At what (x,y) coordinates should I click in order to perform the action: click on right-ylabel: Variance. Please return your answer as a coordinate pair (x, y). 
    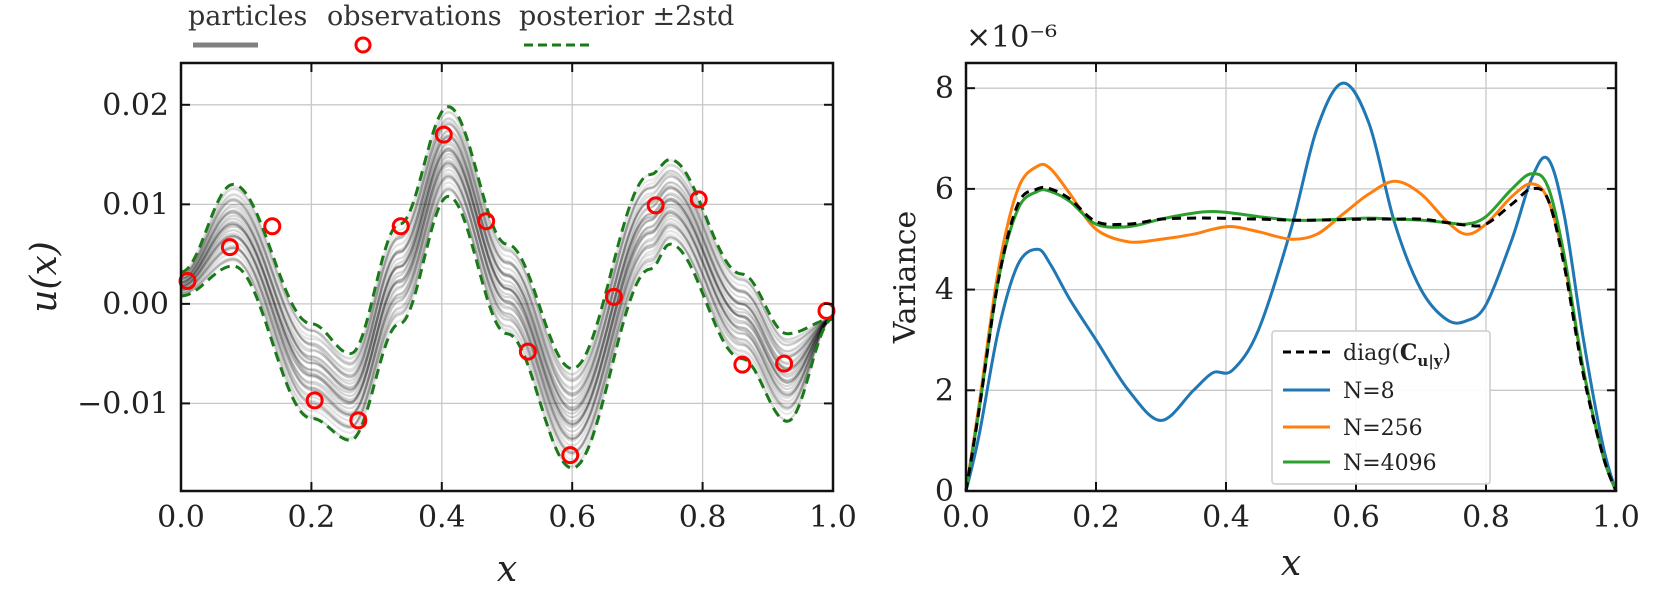
    Looking at the image, I should click on (905, 278).